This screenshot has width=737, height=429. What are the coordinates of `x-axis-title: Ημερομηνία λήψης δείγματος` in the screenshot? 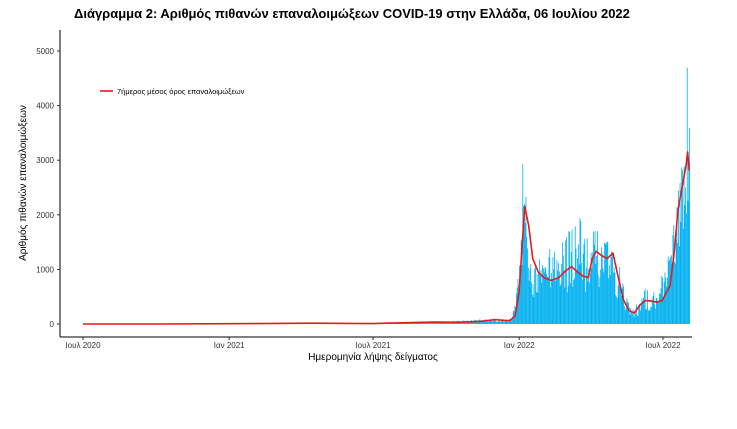 It's located at (373, 357).